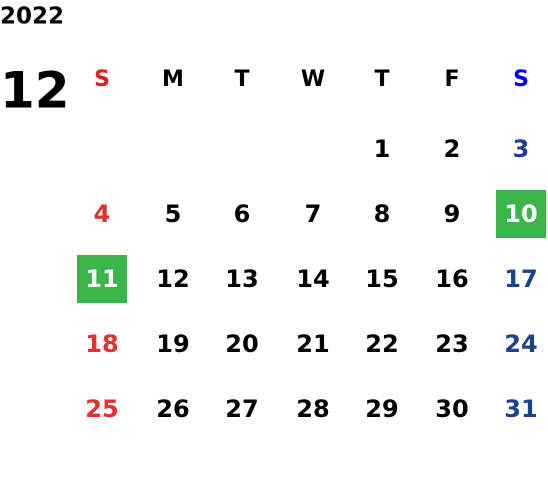 This screenshot has width=548, height=503. What do you see at coordinates (172, 344) in the screenshot?
I see `date: 19` at bounding box center [172, 344].